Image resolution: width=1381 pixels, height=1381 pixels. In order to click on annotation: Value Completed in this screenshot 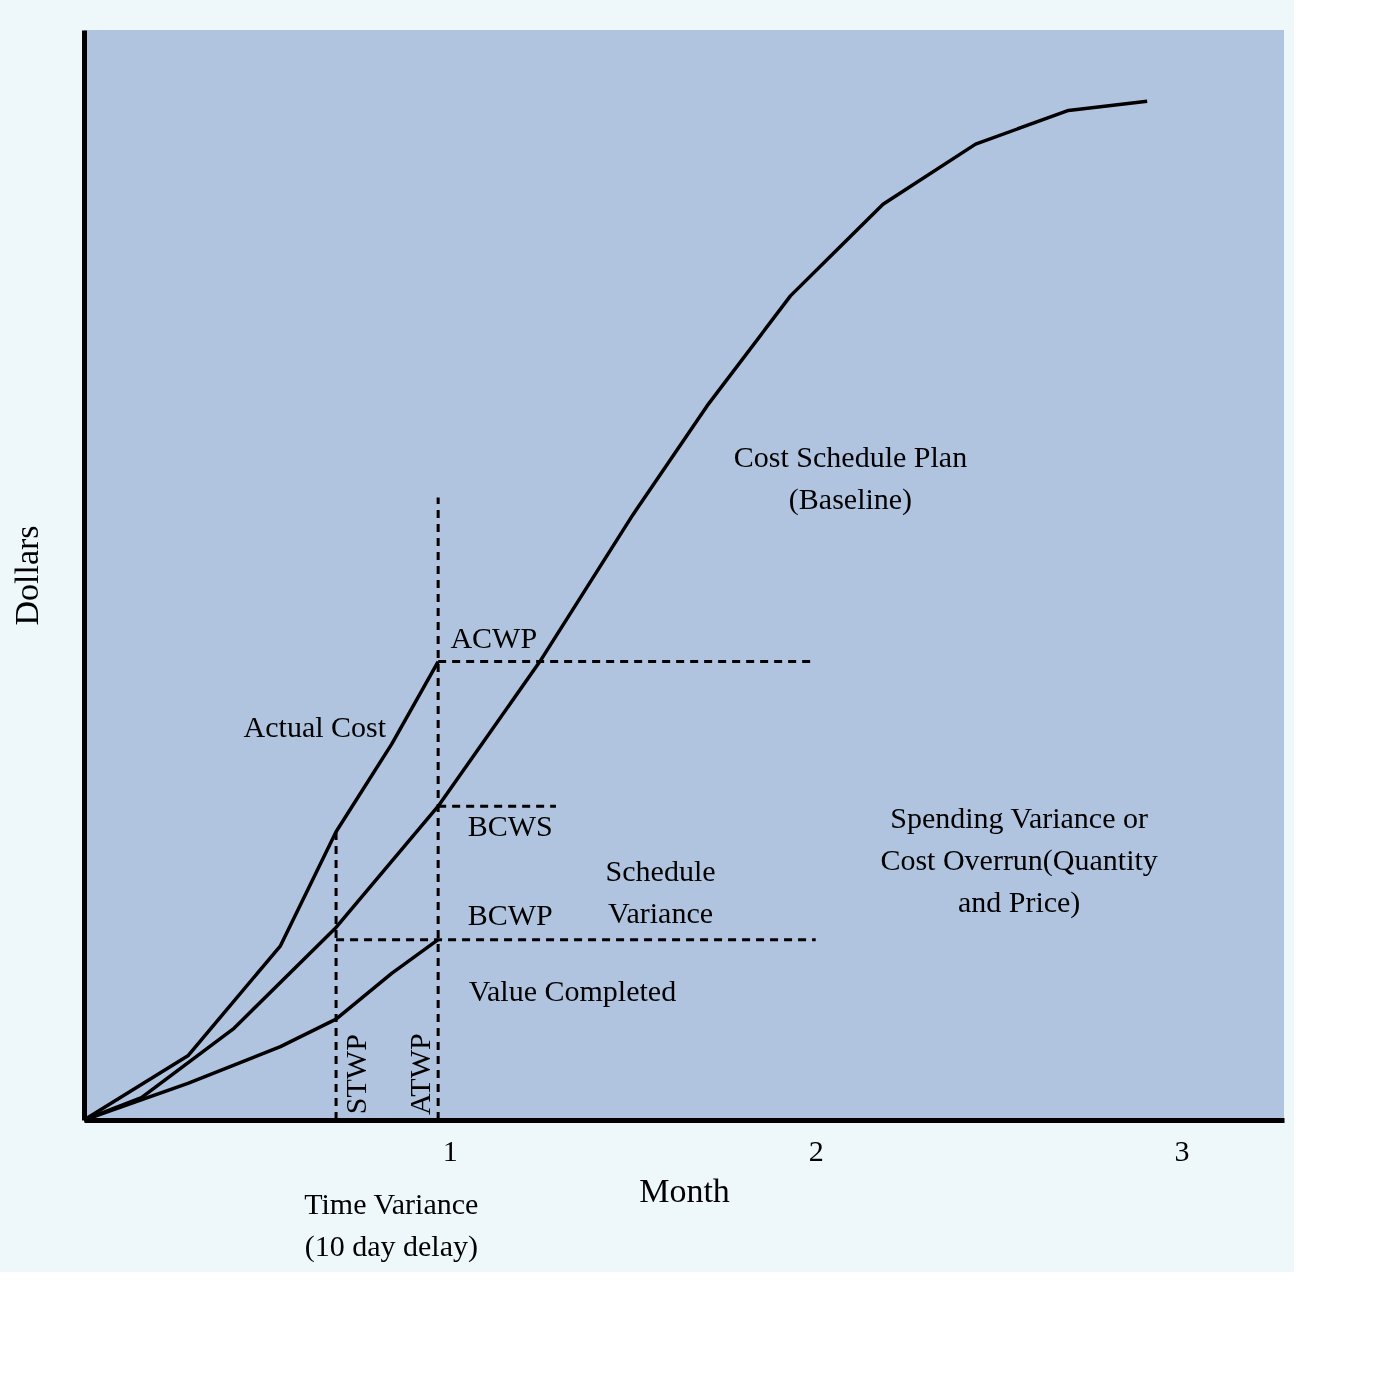, I will do `click(572, 990)`.